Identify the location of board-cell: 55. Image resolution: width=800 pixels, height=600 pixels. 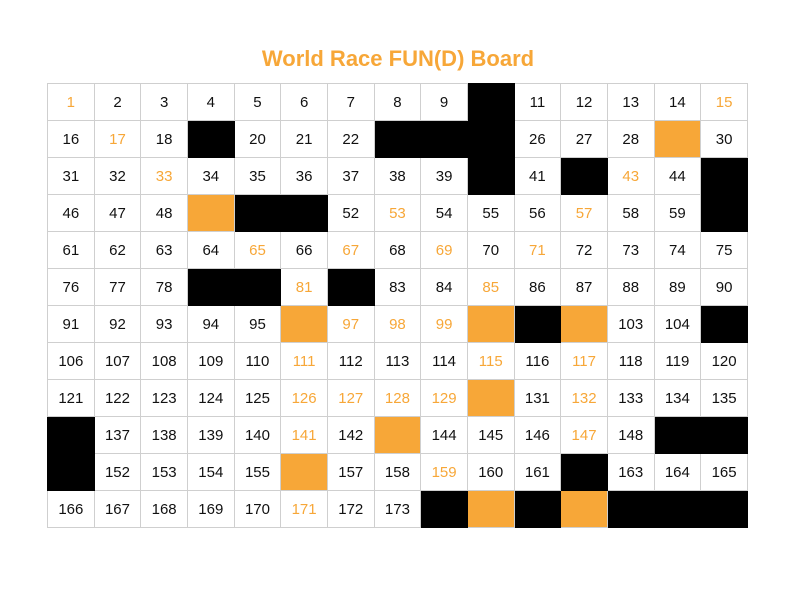
(490, 213).